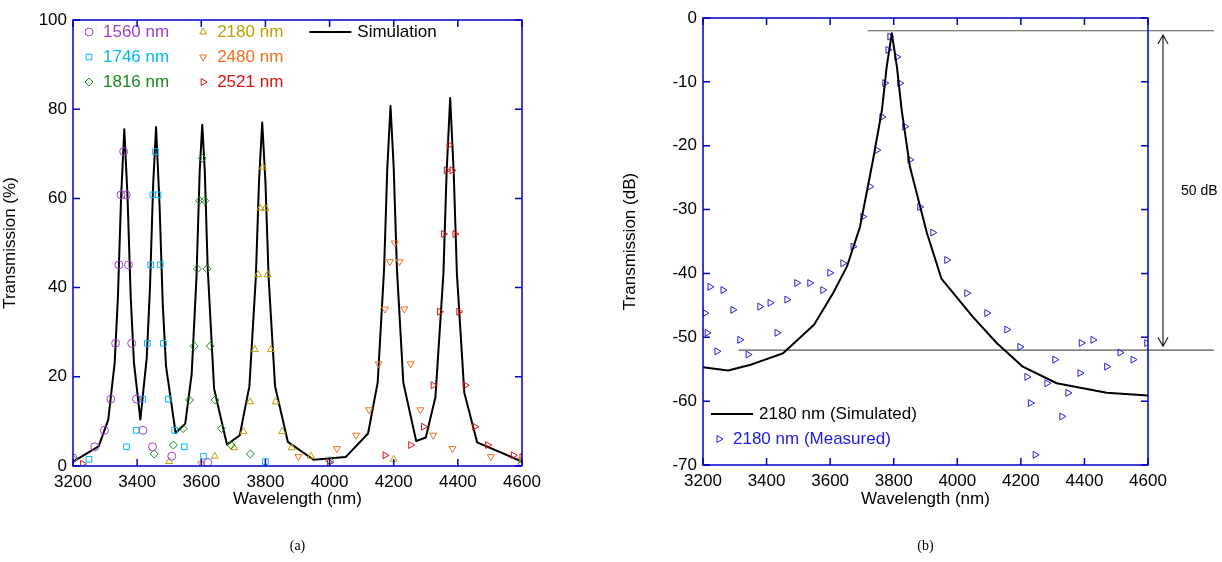  What do you see at coordinates (9, 243) in the screenshot?
I see `y-axis-title: Transmission (%)` at bounding box center [9, 243].